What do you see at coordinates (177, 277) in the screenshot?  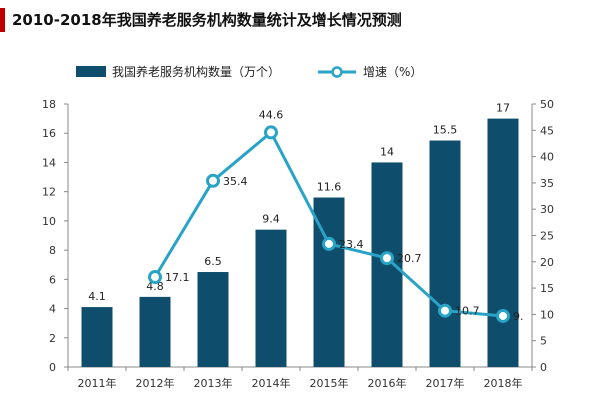 I see `line-data-label: 17.1` at bounding box center [177, 277].